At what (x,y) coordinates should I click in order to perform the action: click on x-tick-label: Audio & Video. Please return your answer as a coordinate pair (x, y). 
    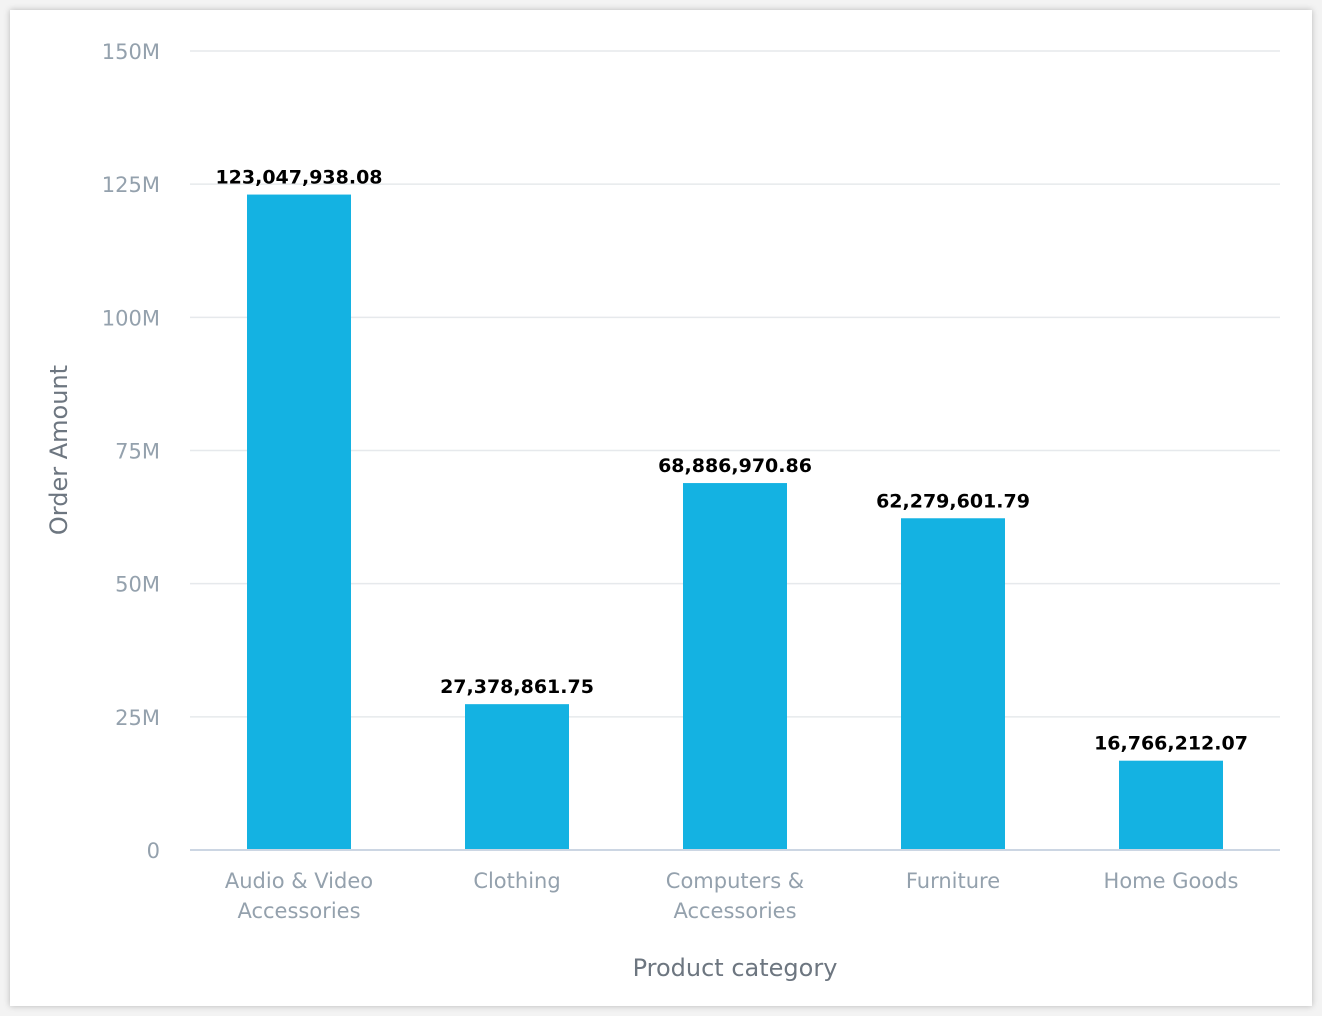
    Looking at the image, I should click on (299, 881).